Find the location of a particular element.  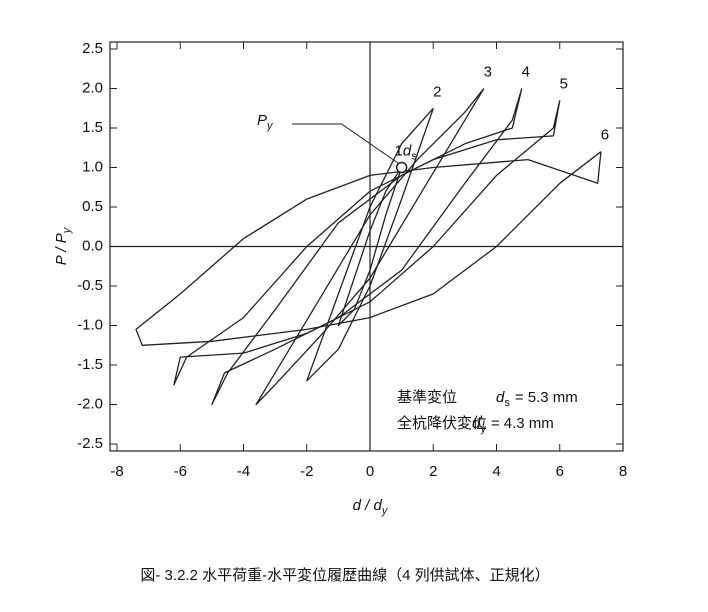

y-tick-label: -0.5 is located at coordinates (90, 285).